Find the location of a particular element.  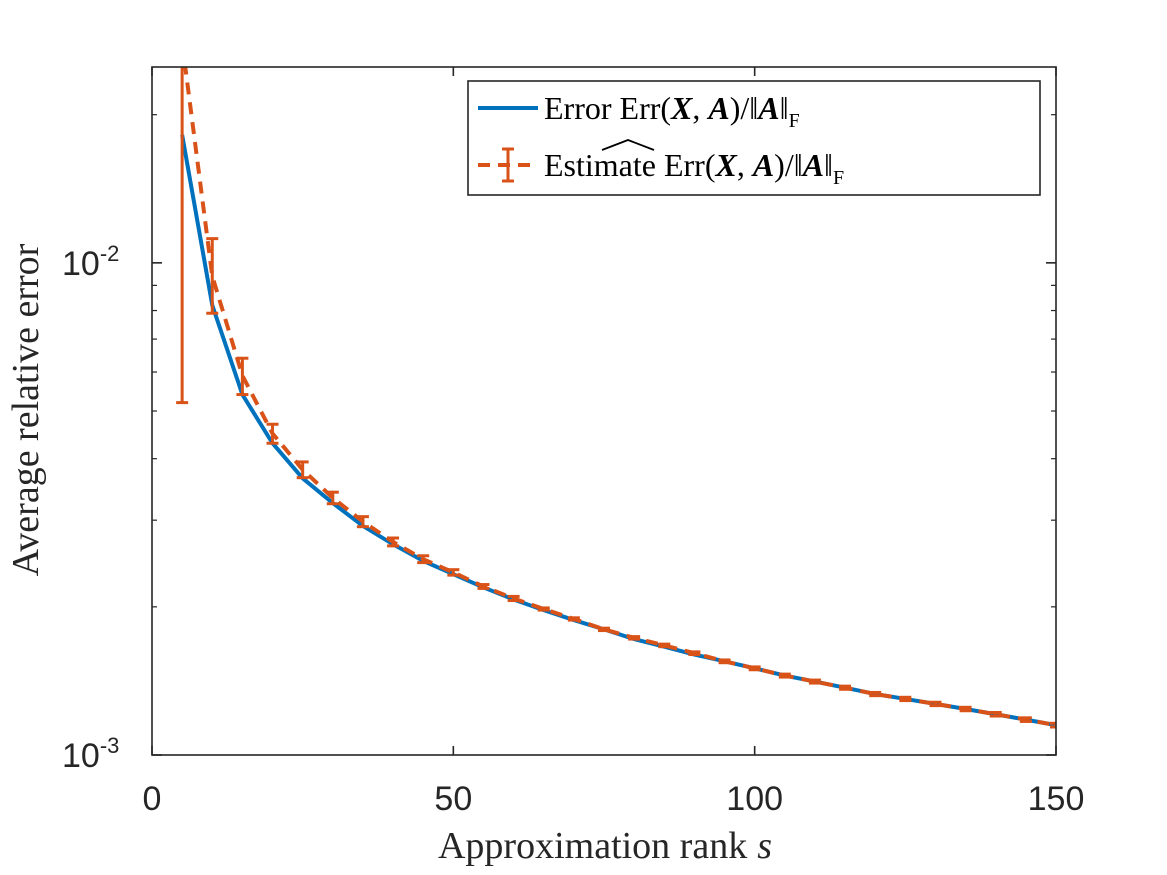

x-tick-label: 0 is located at coordinates (152, 799).